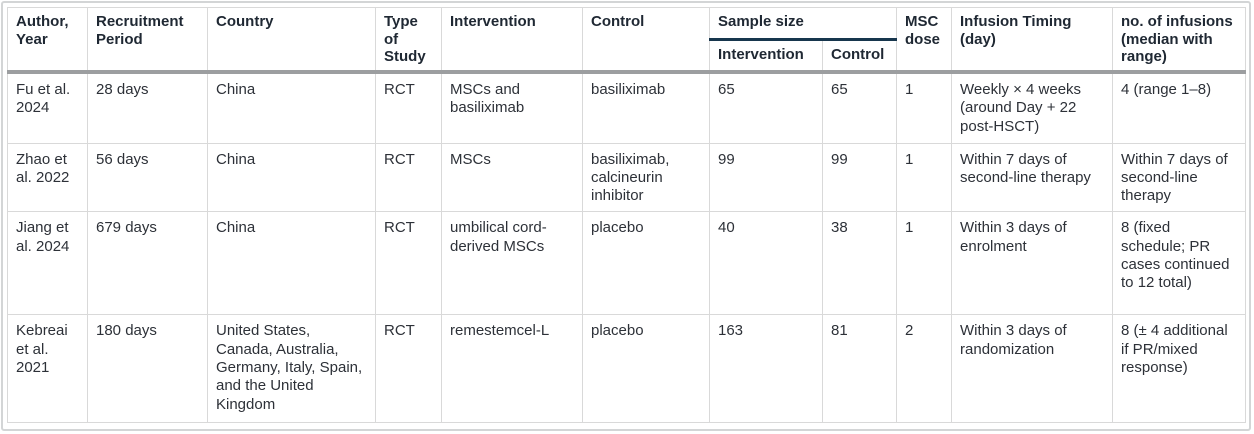 The width and height of the screenshot is (1254, 434). I want to click on cell-no-of-infusions: 8 (± 4 additional if PR/mixed response), so click(1179, 369).